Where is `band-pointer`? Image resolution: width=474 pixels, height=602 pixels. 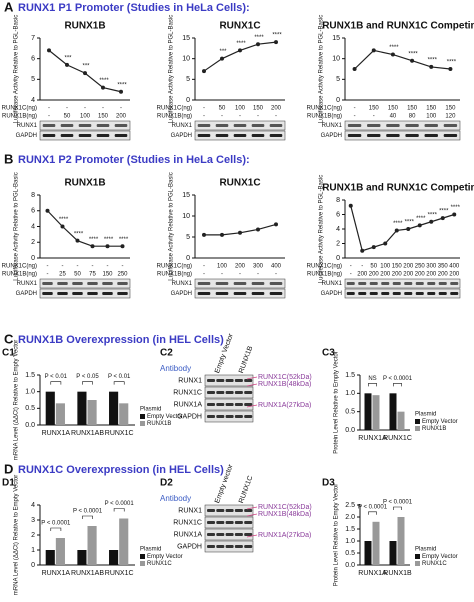 band-pointer is located at coordinates (252, 406).